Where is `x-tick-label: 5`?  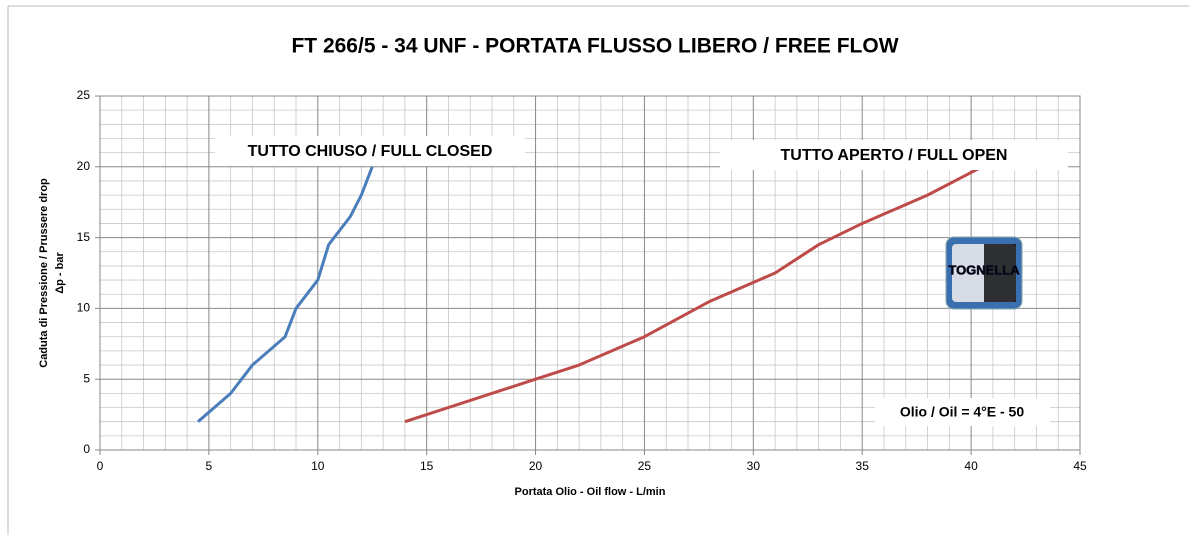
x-tick-label: 5 is located at coordinates (209, 466).